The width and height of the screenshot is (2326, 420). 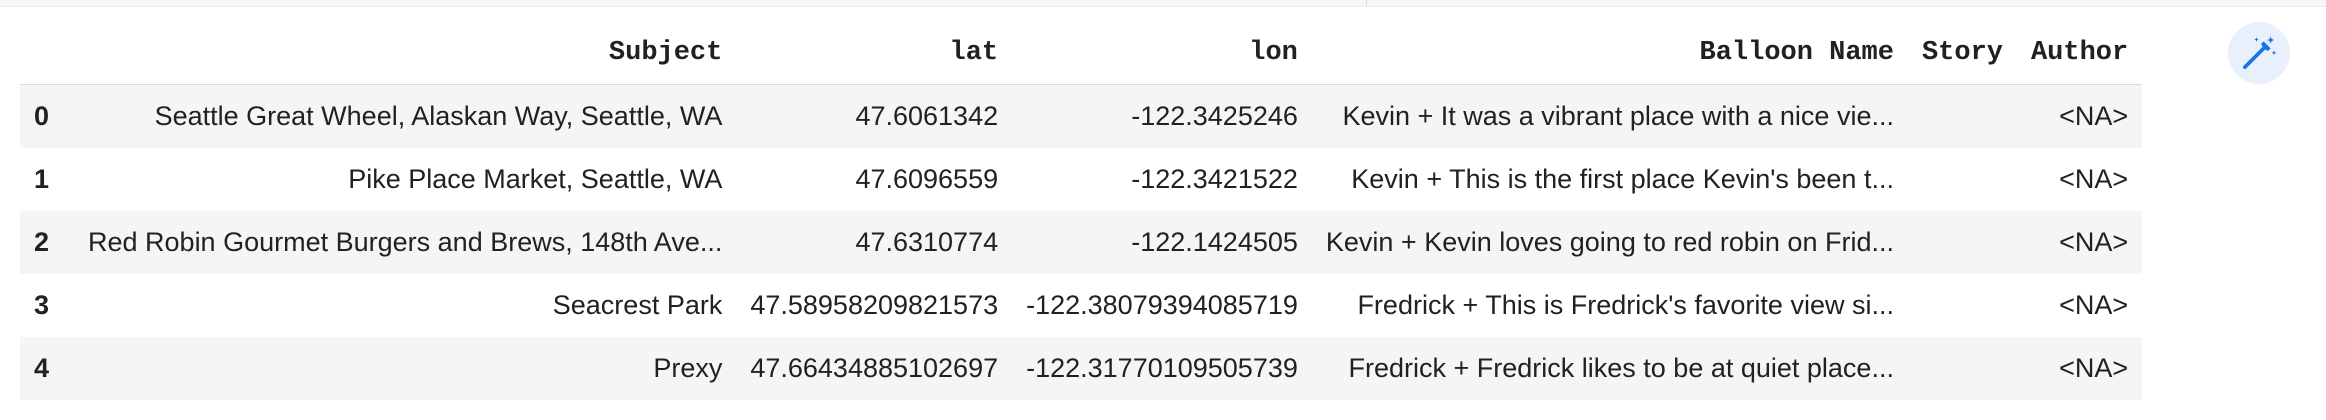 What do you see at coordinates (1962, 53) in the screenshot?
I see `column-header-story: Story` at bounding box center [1962, 53].